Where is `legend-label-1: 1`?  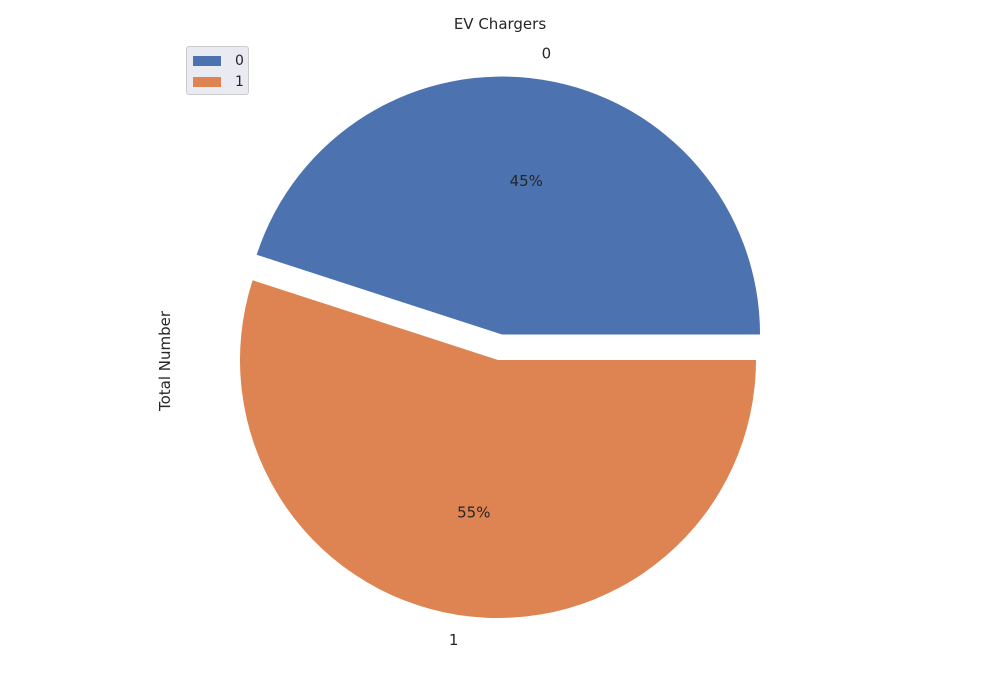 legend-label-1: 1 is located at coordinates (239, 82).